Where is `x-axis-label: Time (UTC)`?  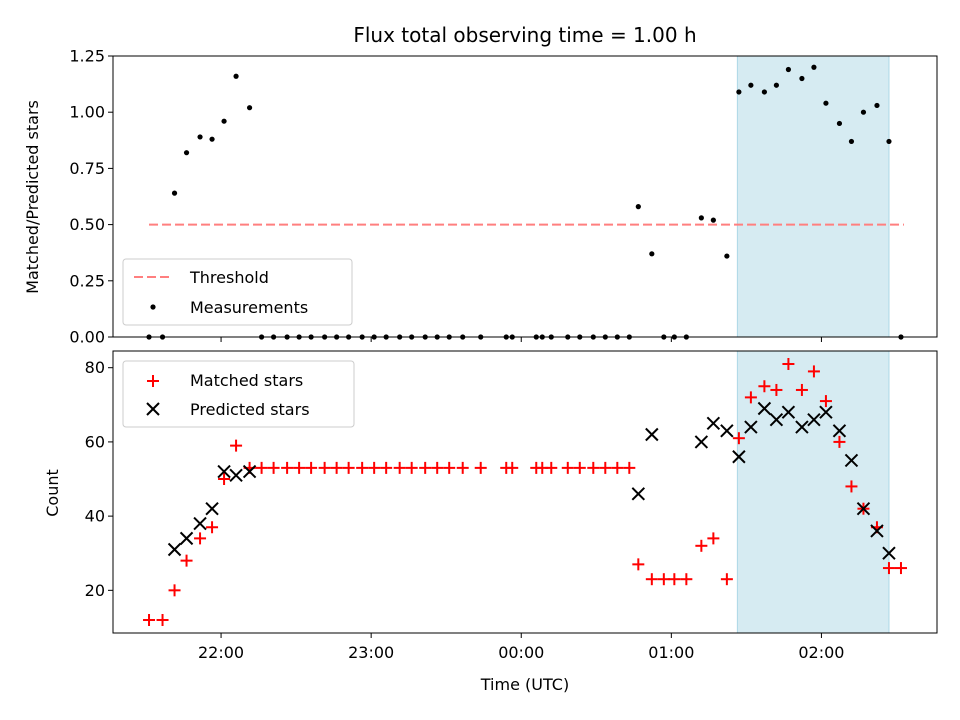 x-axis-label: Time (UTC) is located at coordinates (524, 684).